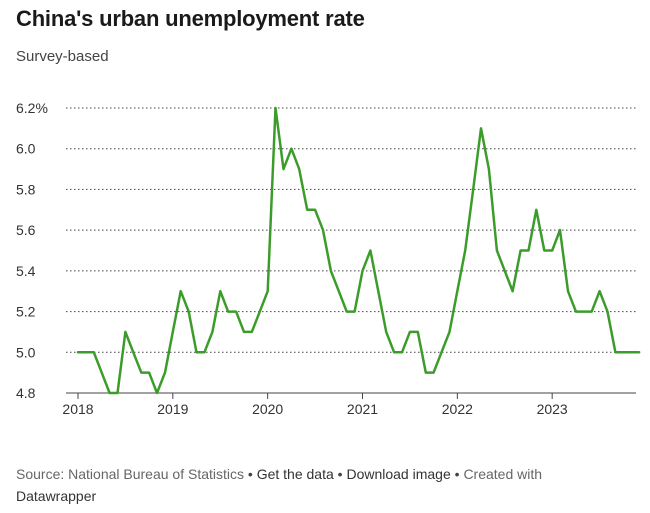 The width and height of the screenshot is (650, 513). Describe the element at coordinates (77, 409) in the screenshot. I see `x-tick-label: 2018` at that location.